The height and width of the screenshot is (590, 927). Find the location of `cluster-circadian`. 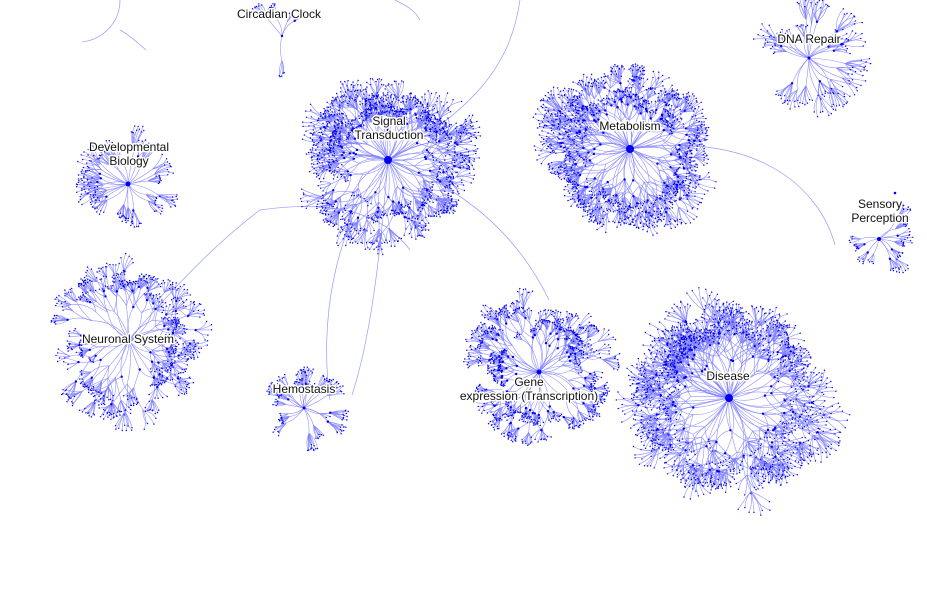

cluster-circadian is located at coordinates (279, 40).